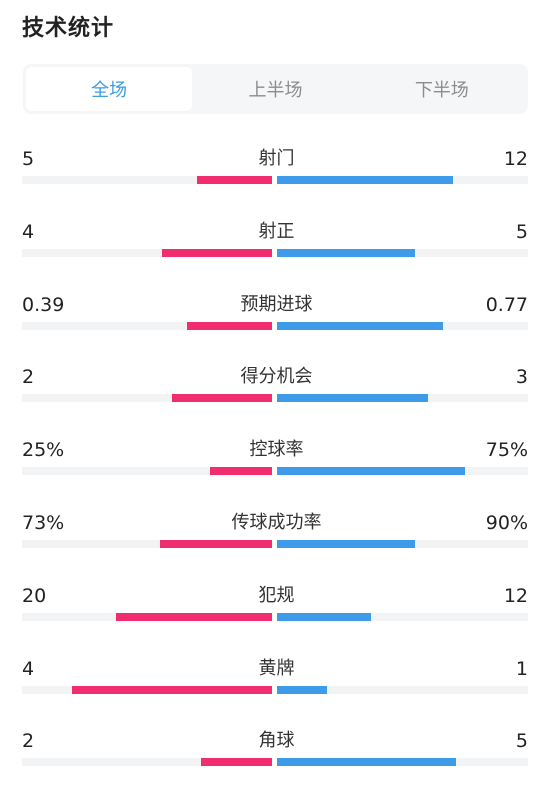 Image resolution: width=553 pixels, height=786 pixels. Describe the element at coordinates (441, 90) in the screenshot. I see `tab-second-half: 下半场` at that location.